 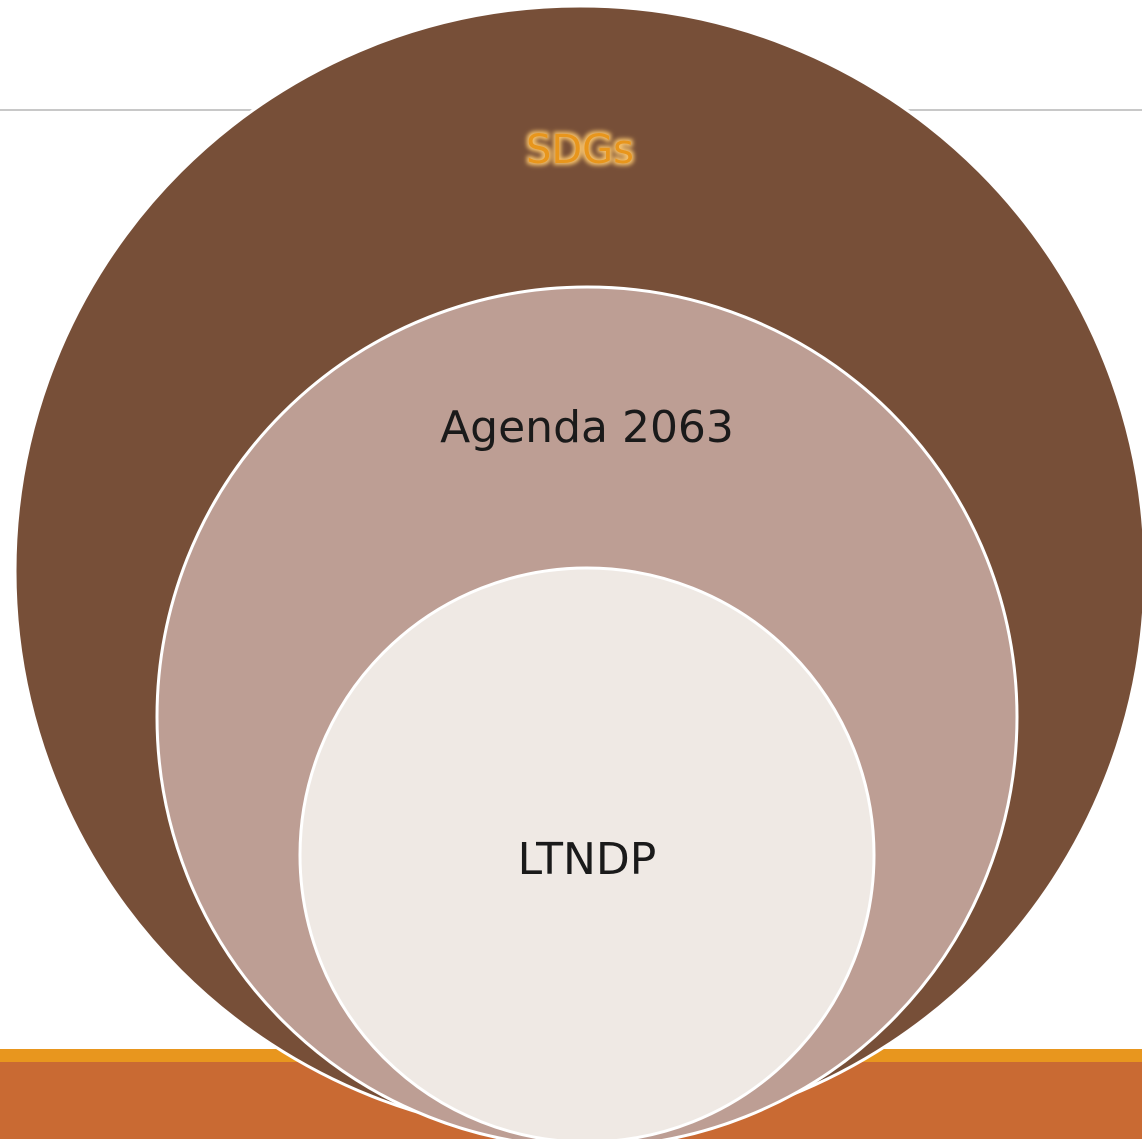 I want to click on inner-label: LTNDP, so click(x=587, y=859).